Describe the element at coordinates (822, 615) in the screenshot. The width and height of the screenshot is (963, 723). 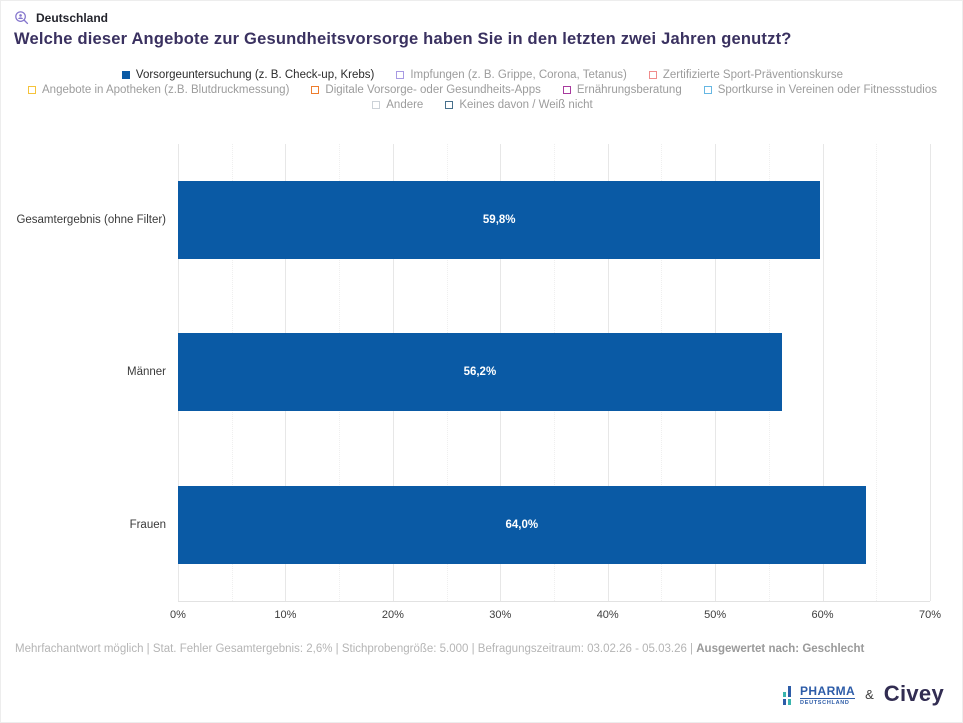
I see `x-axis-tick-label: 60%` at that location.